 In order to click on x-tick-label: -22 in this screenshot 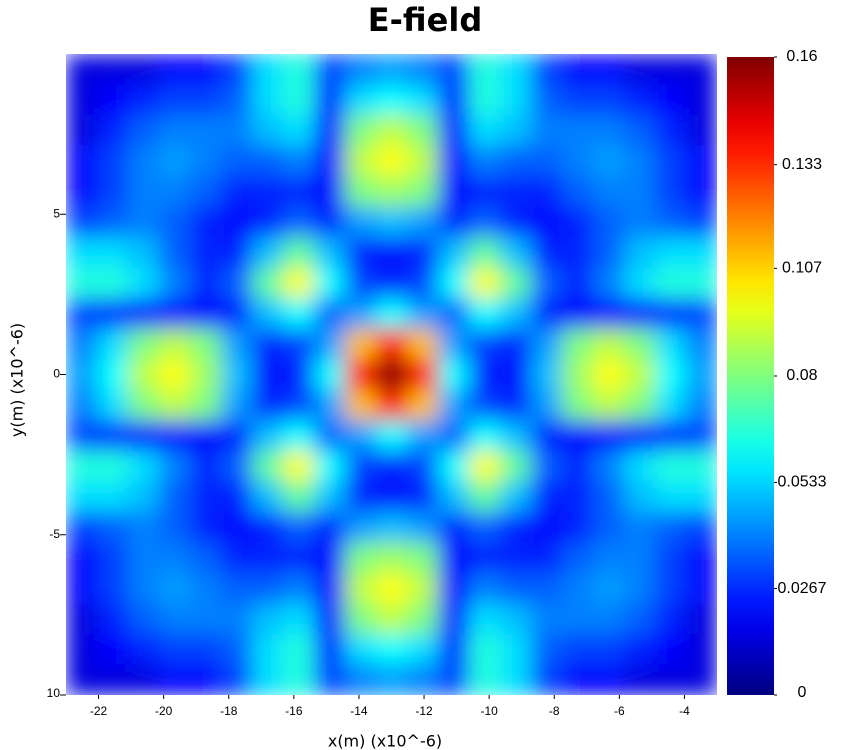, I will do `click(99, 711)`.